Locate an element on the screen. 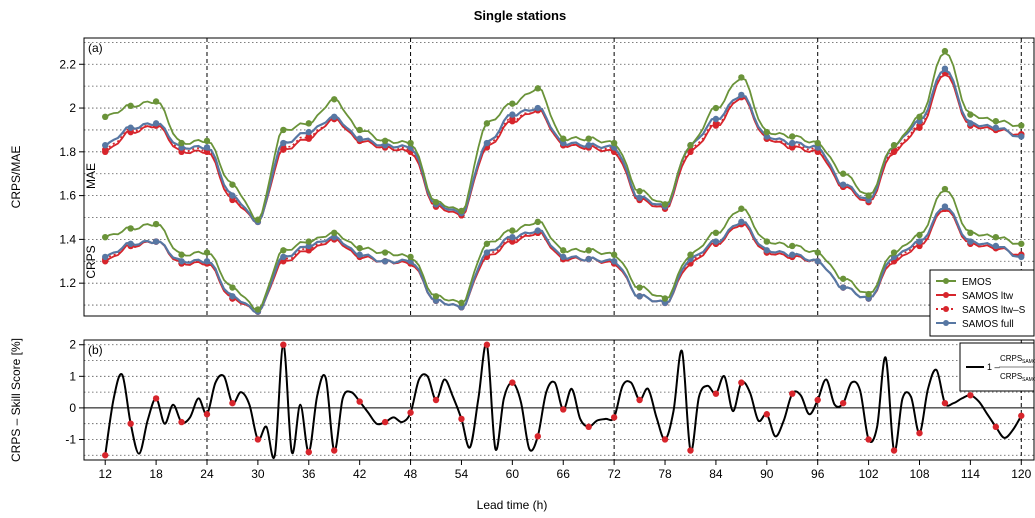 This screenshot has height=518, width=1035. panel-b-y-tick-label: 2 is located at coordinates (72, 345).